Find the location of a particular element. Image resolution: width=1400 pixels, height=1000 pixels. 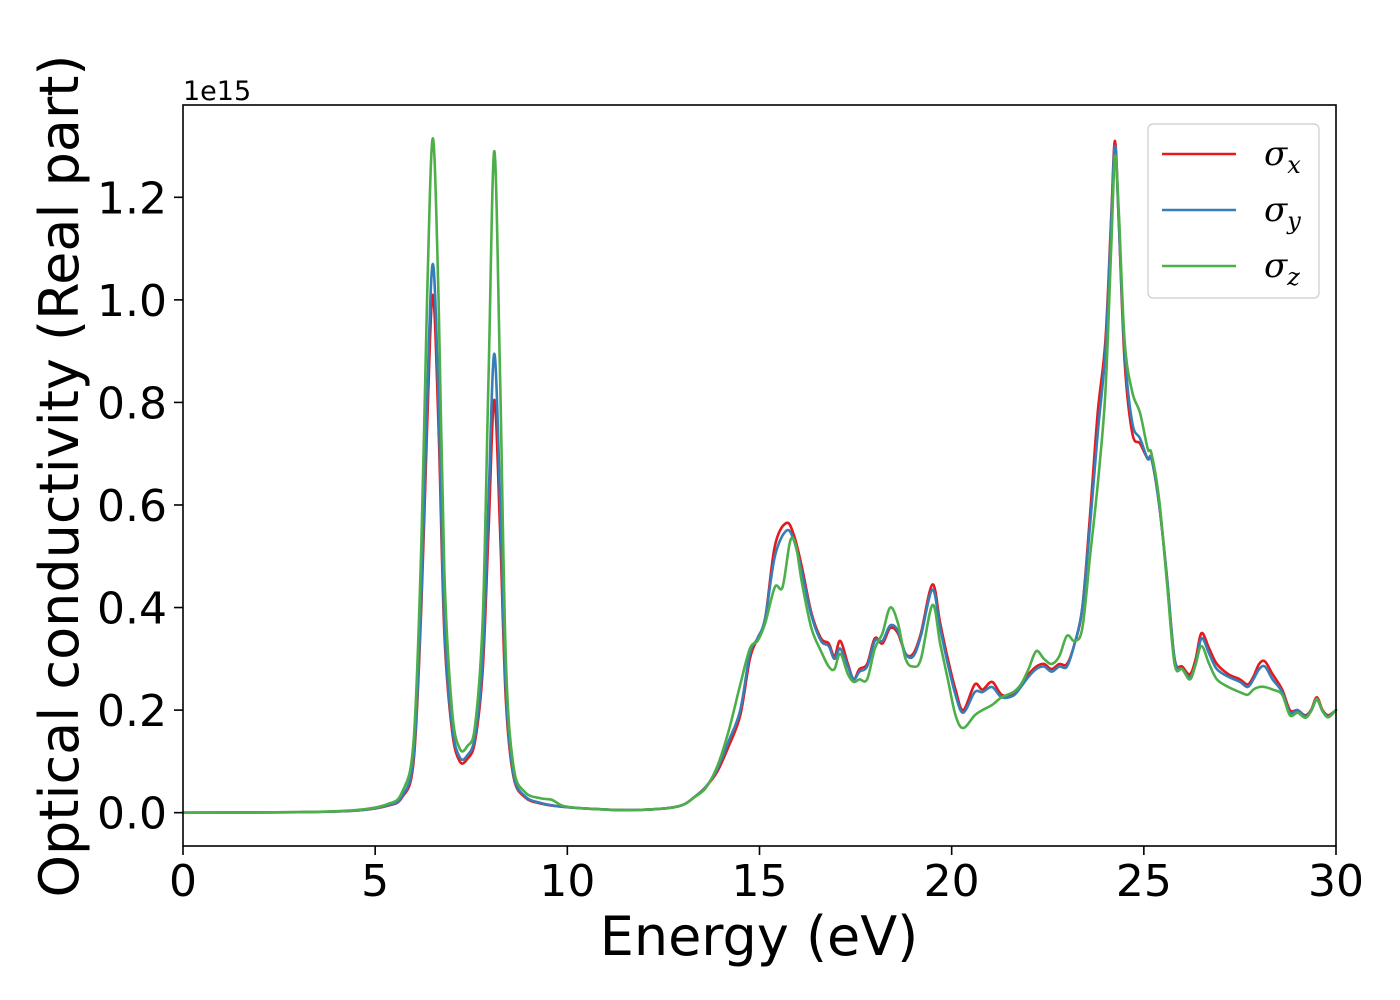

y-tick-label: 0.6 is located at coordinates (132, 506).